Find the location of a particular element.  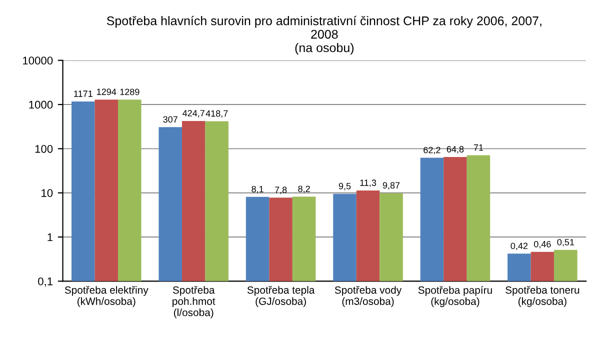

data-label: 418,7 is located at coordinates (217, 114).